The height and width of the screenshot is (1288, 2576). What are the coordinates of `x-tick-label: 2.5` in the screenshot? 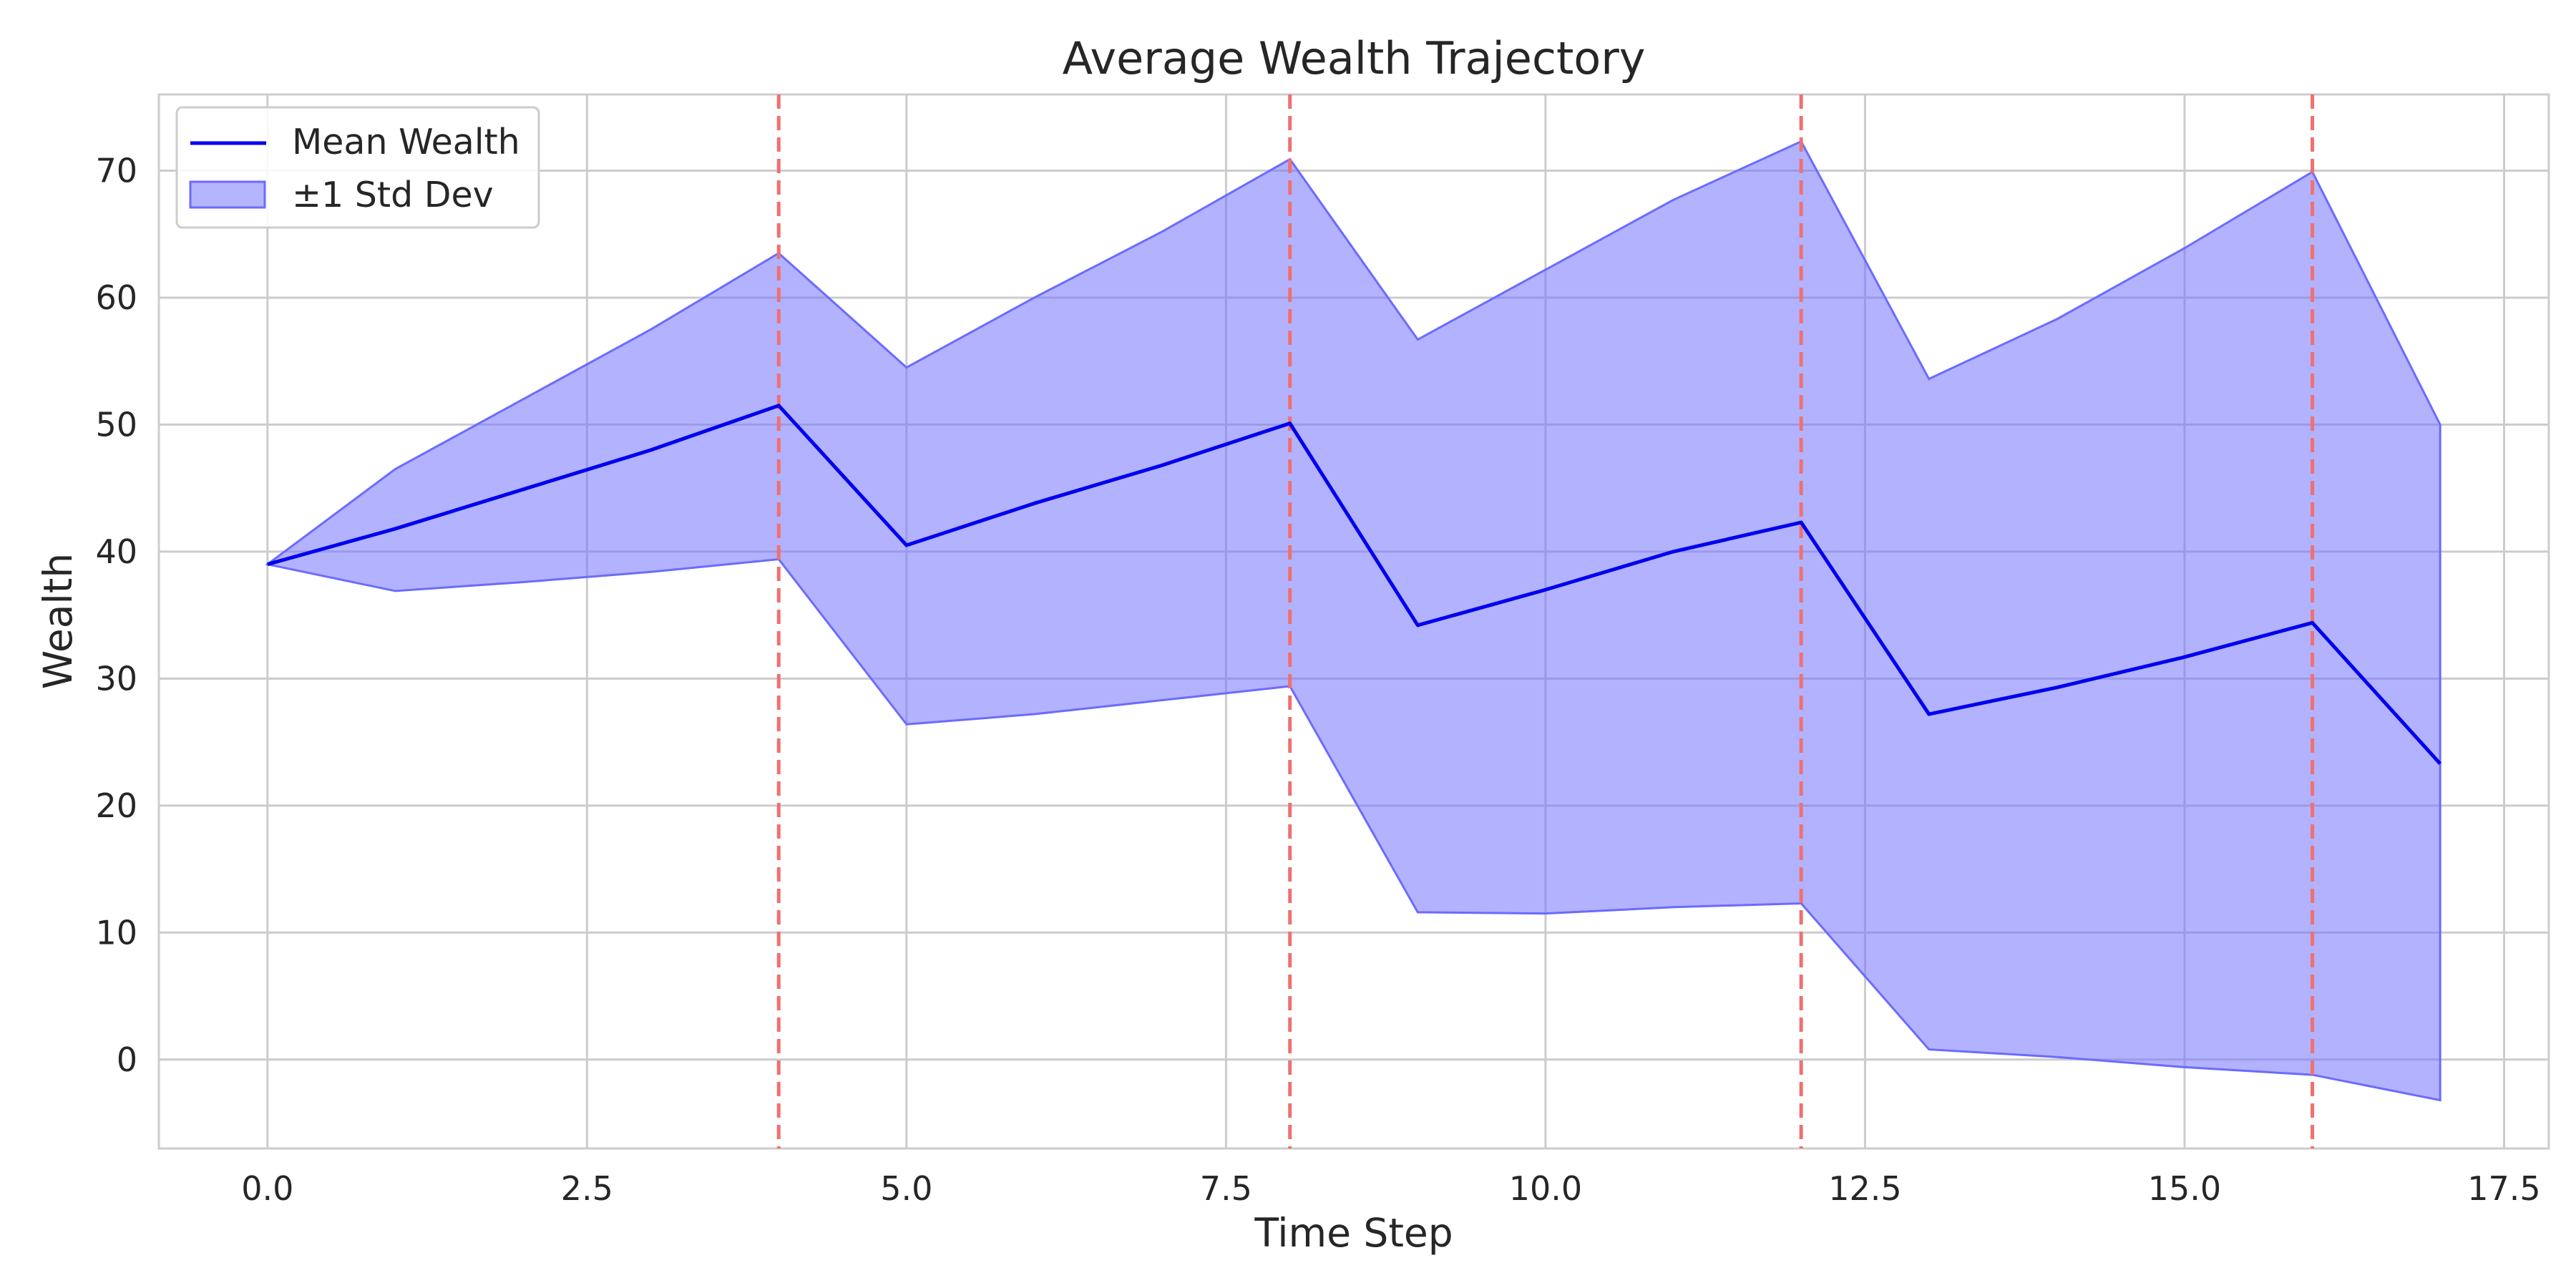 It's located at (587, 1188).